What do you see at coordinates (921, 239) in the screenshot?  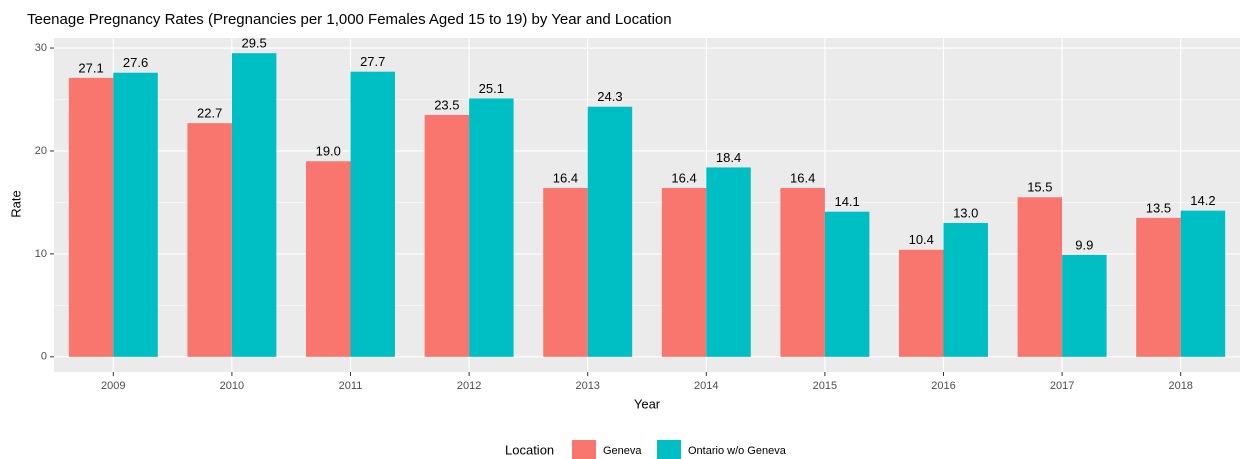 I see `data-label: 10.4` at bounding box center [921, 239].